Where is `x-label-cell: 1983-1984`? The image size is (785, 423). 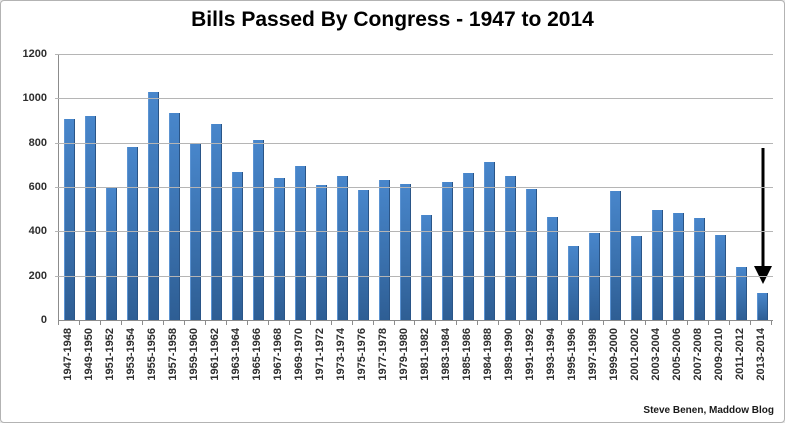
x-label-cell: 1983-1984 is located at coordinates (446, 360).